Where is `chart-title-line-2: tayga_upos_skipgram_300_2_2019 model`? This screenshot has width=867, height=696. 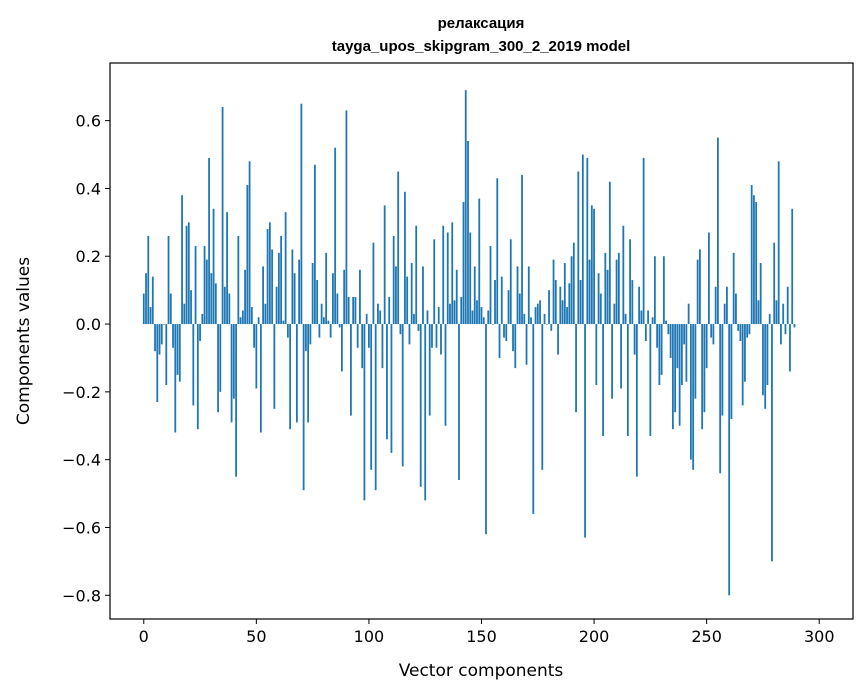
chart-title-line-2: tayga_upos_skipgram_300_2_2019 model is located at coordinates (481, 46).